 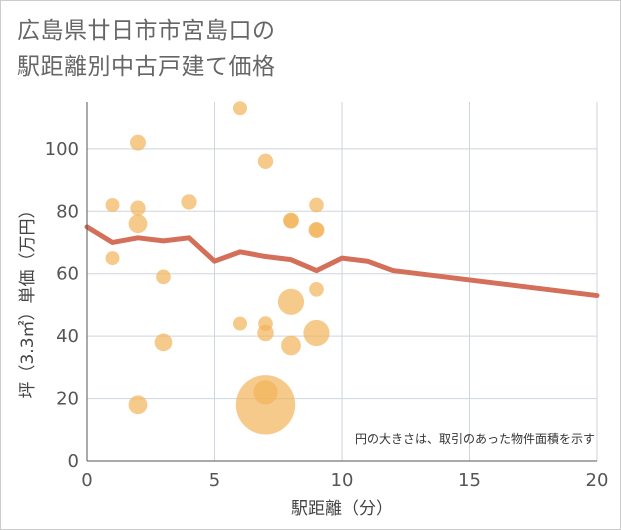 I want to click on chart-title-line2: 駅距離別中古戸建て価格, so click(x=146, y=67).